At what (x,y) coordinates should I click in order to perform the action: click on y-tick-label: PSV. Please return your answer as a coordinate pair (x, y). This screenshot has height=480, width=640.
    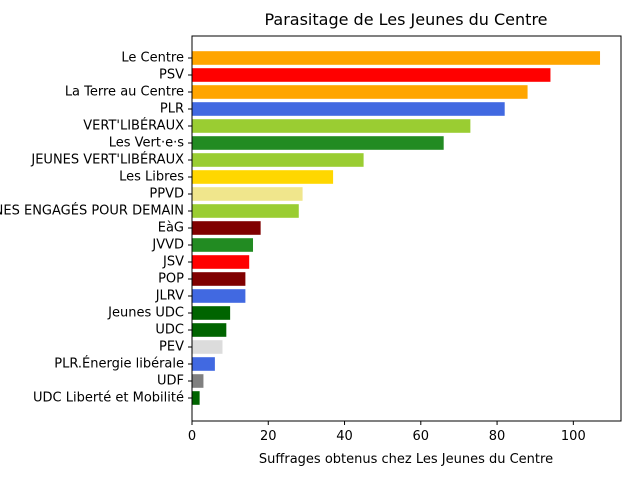
    Looking at the image, I should click on (171, 75).